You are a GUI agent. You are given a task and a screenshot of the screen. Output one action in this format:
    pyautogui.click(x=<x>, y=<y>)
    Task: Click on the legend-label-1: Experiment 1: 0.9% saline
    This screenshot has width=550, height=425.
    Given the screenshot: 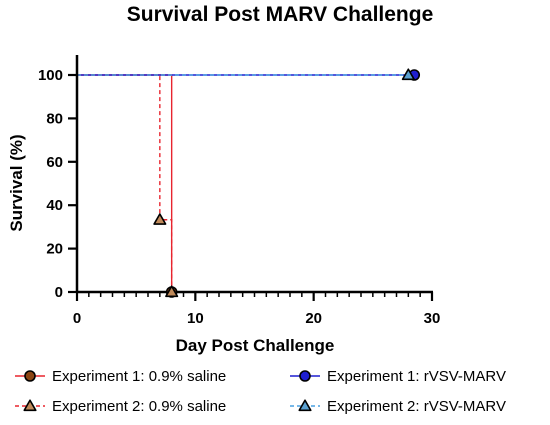 What is the action you would take?
    pyautogui.click(x=139, y=376)
    